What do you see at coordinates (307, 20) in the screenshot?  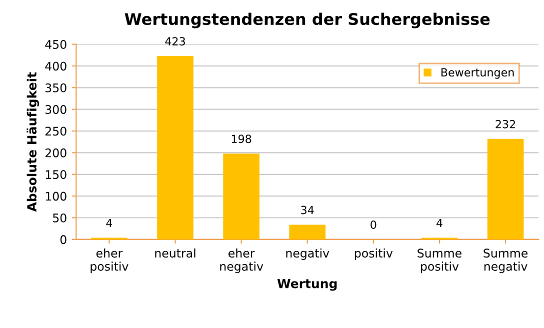 I see `chart-title: Wertungstendenzen der Suchergebnisse` at bounding box center [307, 20].